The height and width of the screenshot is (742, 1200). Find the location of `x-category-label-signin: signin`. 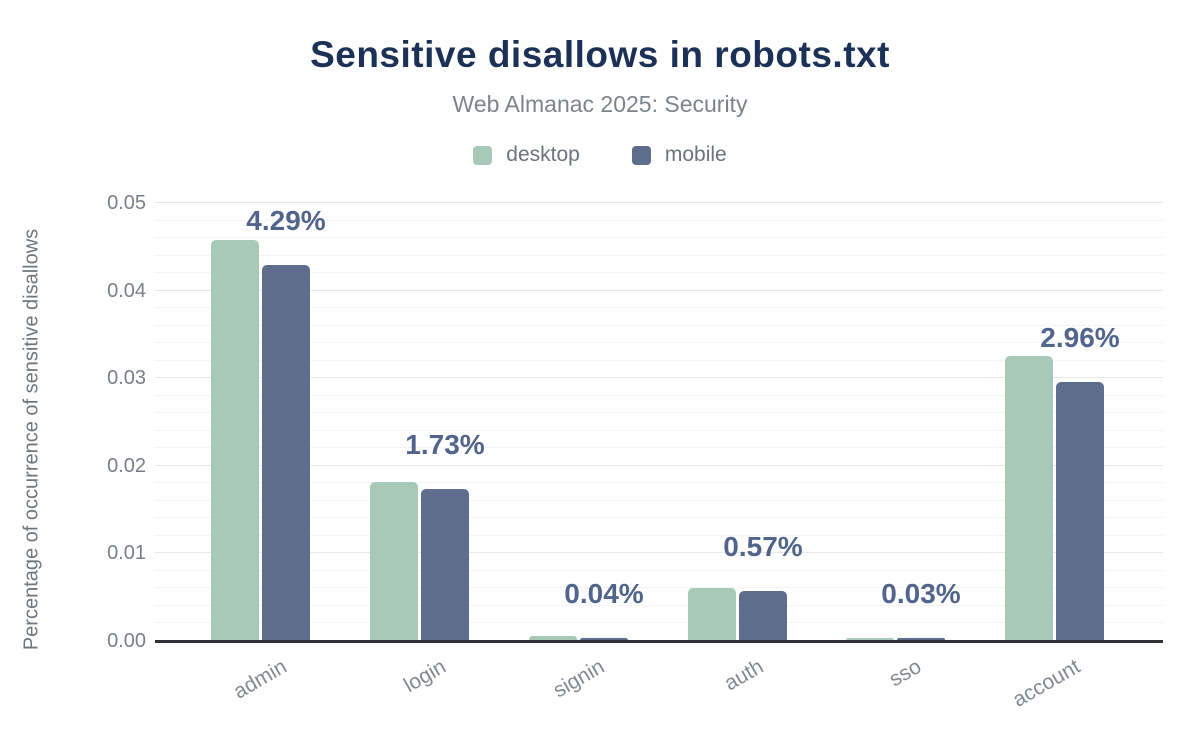

x-category-label-signin: signin is located at coordinates (579, 679).